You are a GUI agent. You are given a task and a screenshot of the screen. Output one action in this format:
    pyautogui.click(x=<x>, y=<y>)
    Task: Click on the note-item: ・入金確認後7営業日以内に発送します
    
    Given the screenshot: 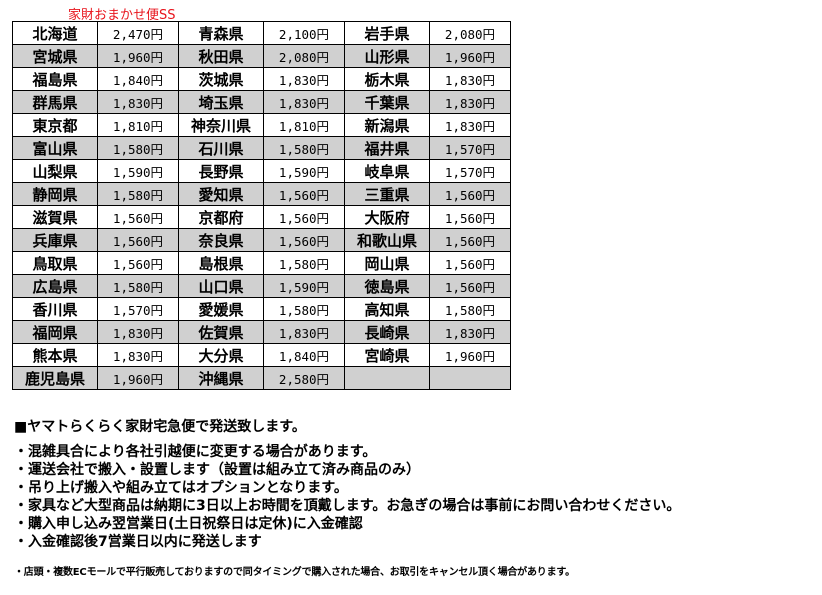 What is the action you would take?
    pyautogui.click(x=138, y=542)
    